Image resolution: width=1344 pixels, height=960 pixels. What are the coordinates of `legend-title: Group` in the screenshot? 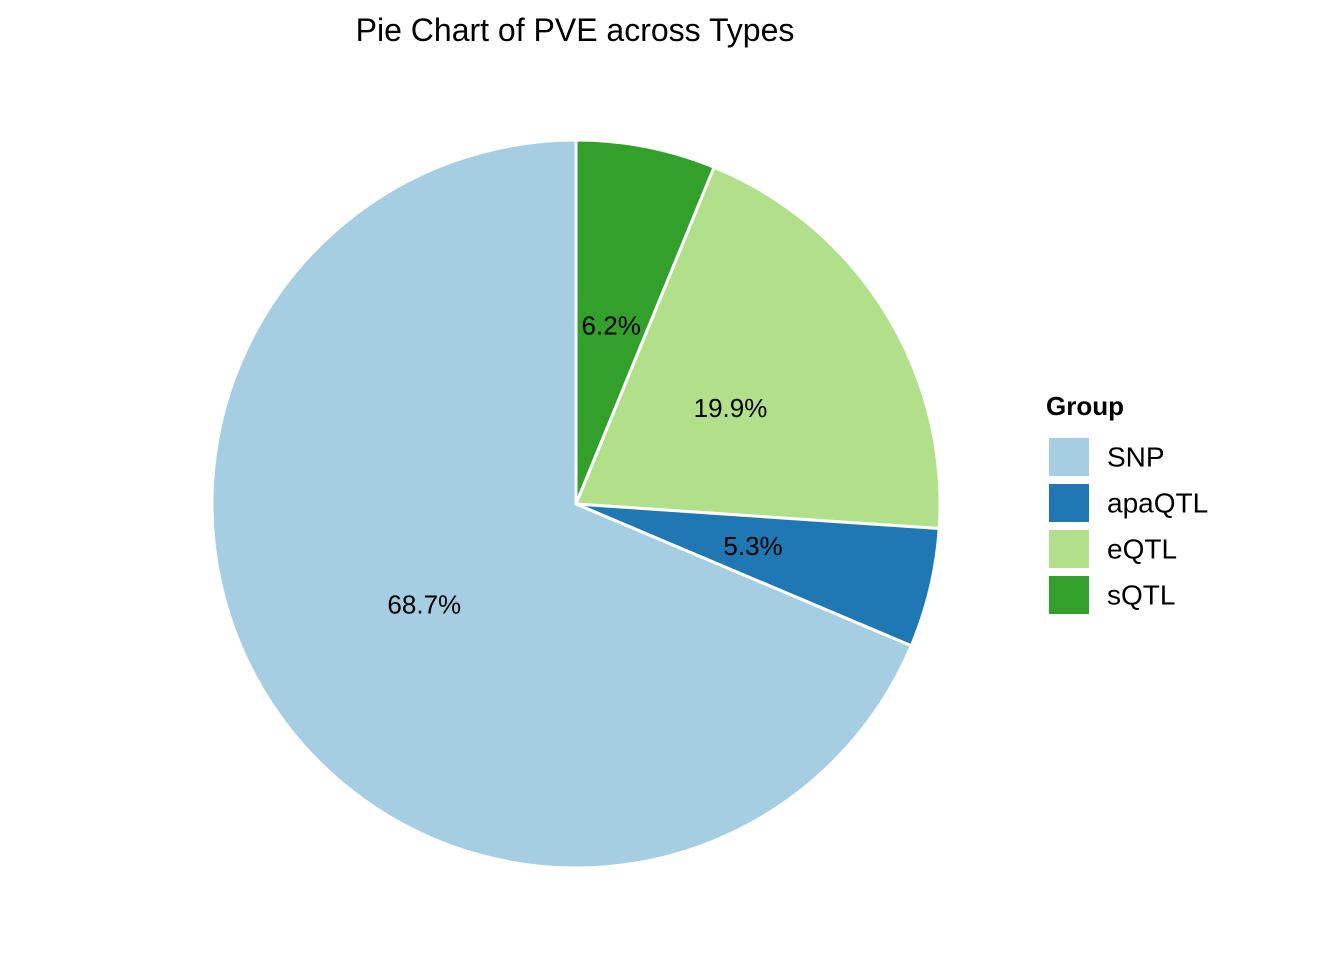 It's located at (1085, 406).